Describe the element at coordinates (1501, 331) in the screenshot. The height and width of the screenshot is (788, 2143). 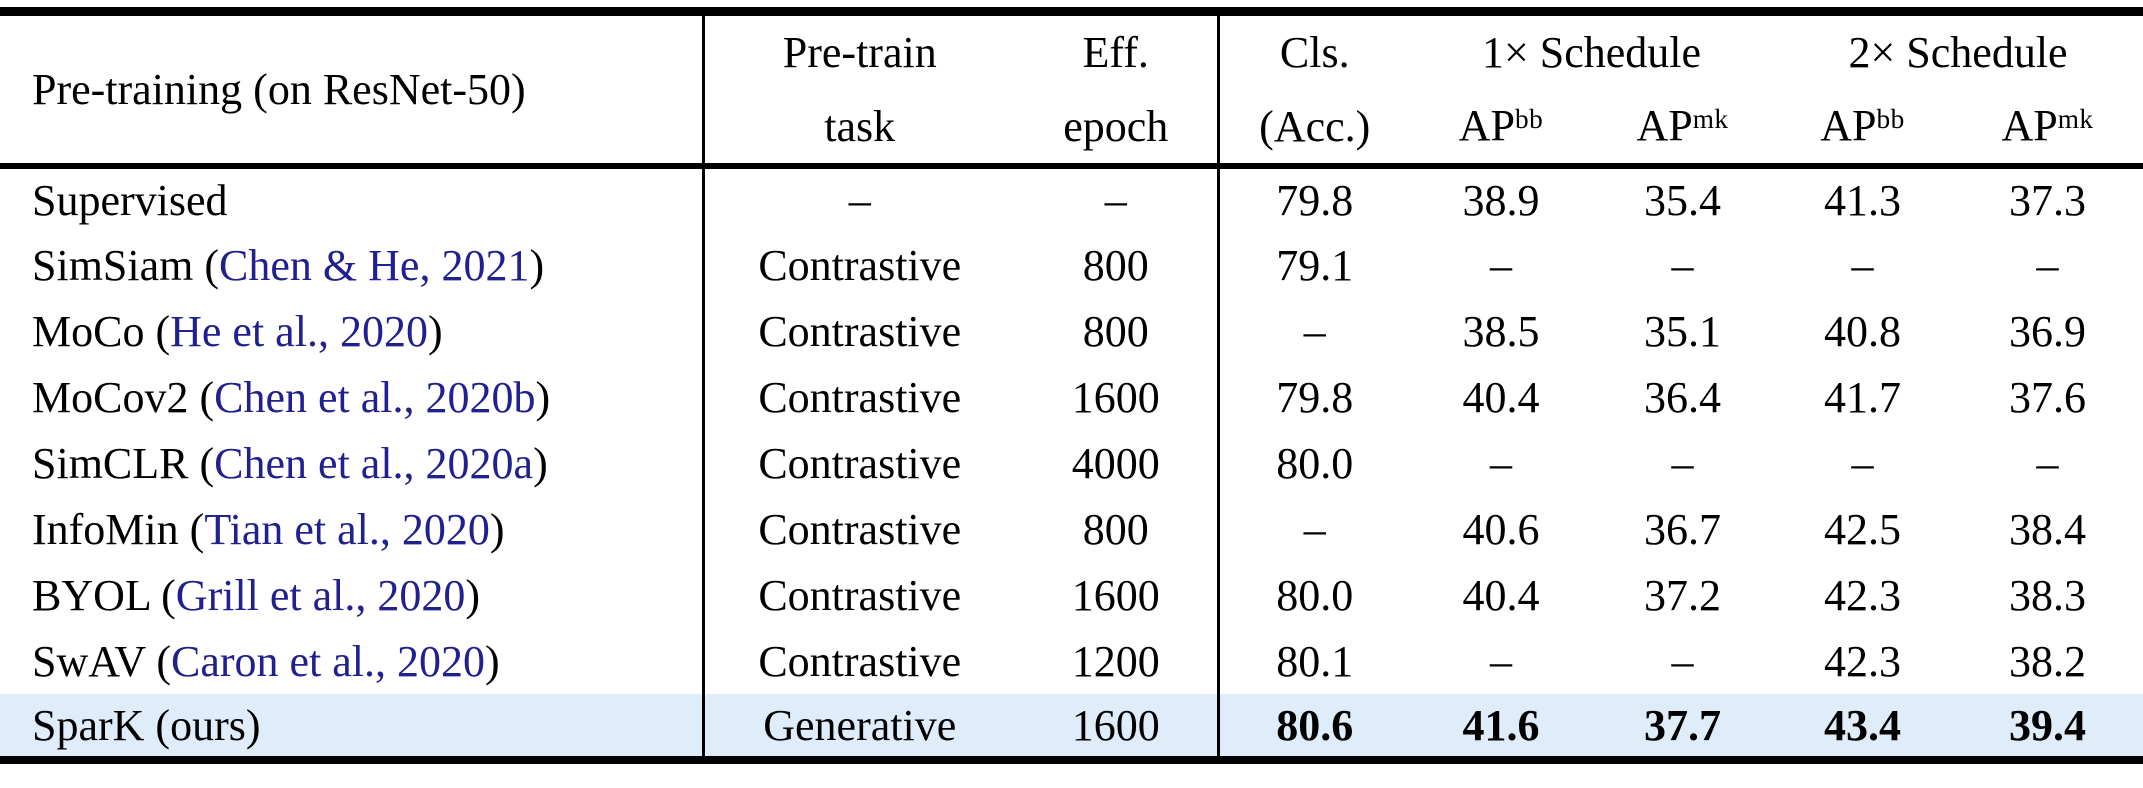
I see `ap-bb-1x-cell: 38.5` at that location.